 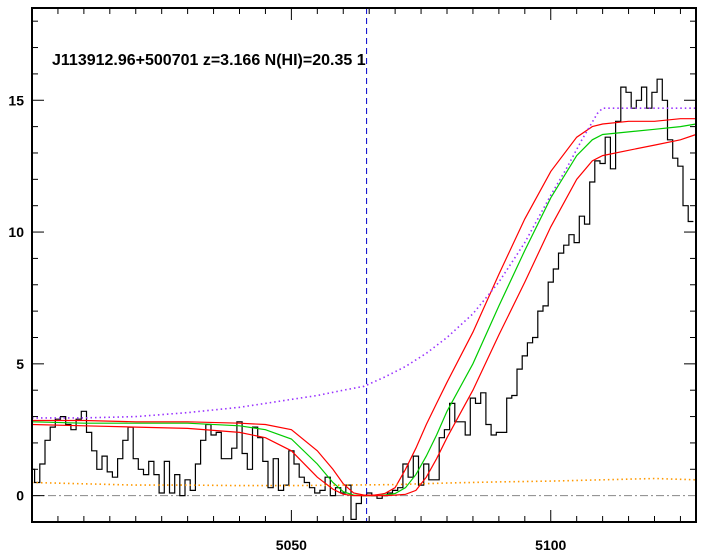 I want to click on x-tick-label: 5050, so click(x=291, y=545).